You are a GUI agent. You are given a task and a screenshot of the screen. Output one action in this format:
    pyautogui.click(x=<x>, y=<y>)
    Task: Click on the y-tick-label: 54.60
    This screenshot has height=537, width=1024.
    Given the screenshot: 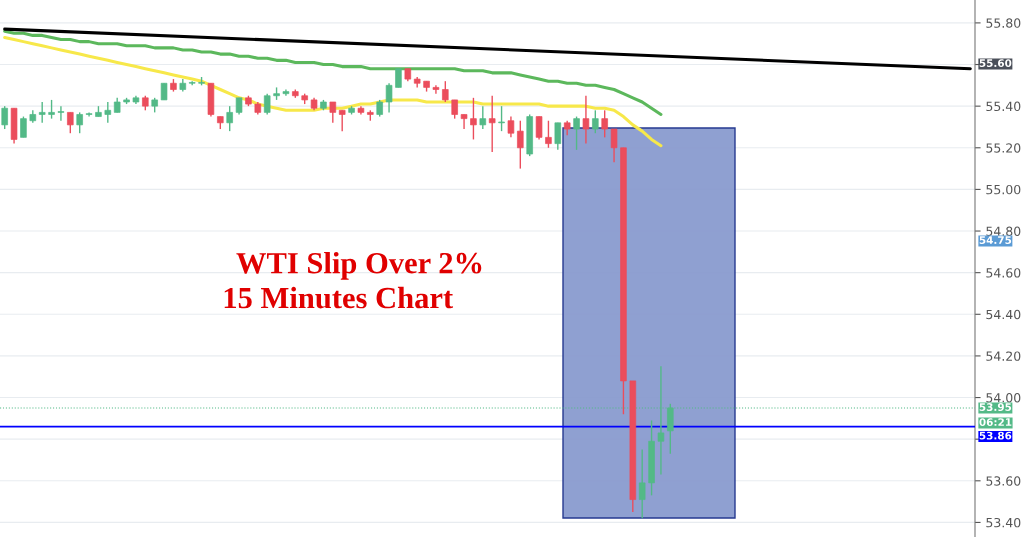 What is the action you would take?
    pyautogui.click(x=1003, y=273)
    